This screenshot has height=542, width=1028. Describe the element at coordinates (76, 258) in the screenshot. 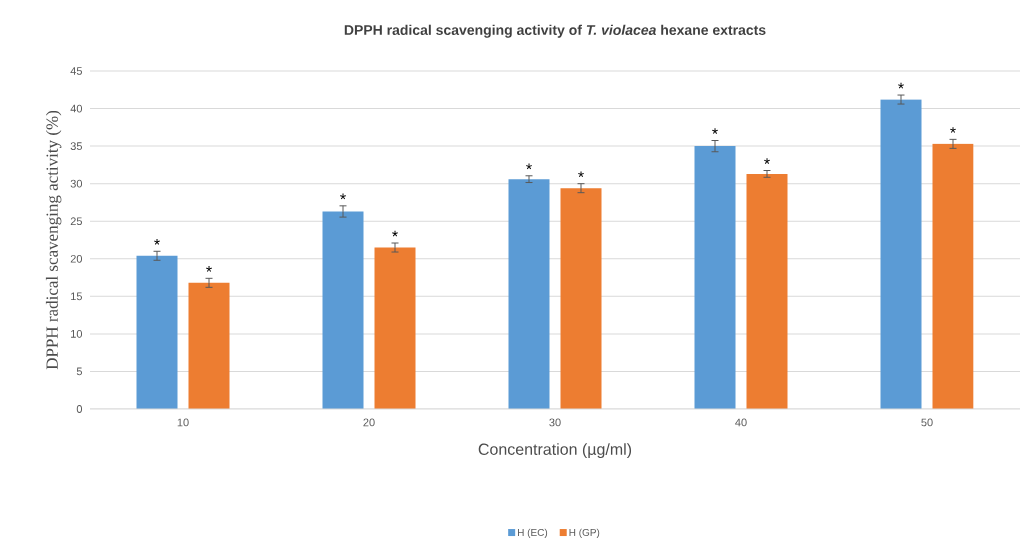

I see `y-tick-label: 20` at that location.